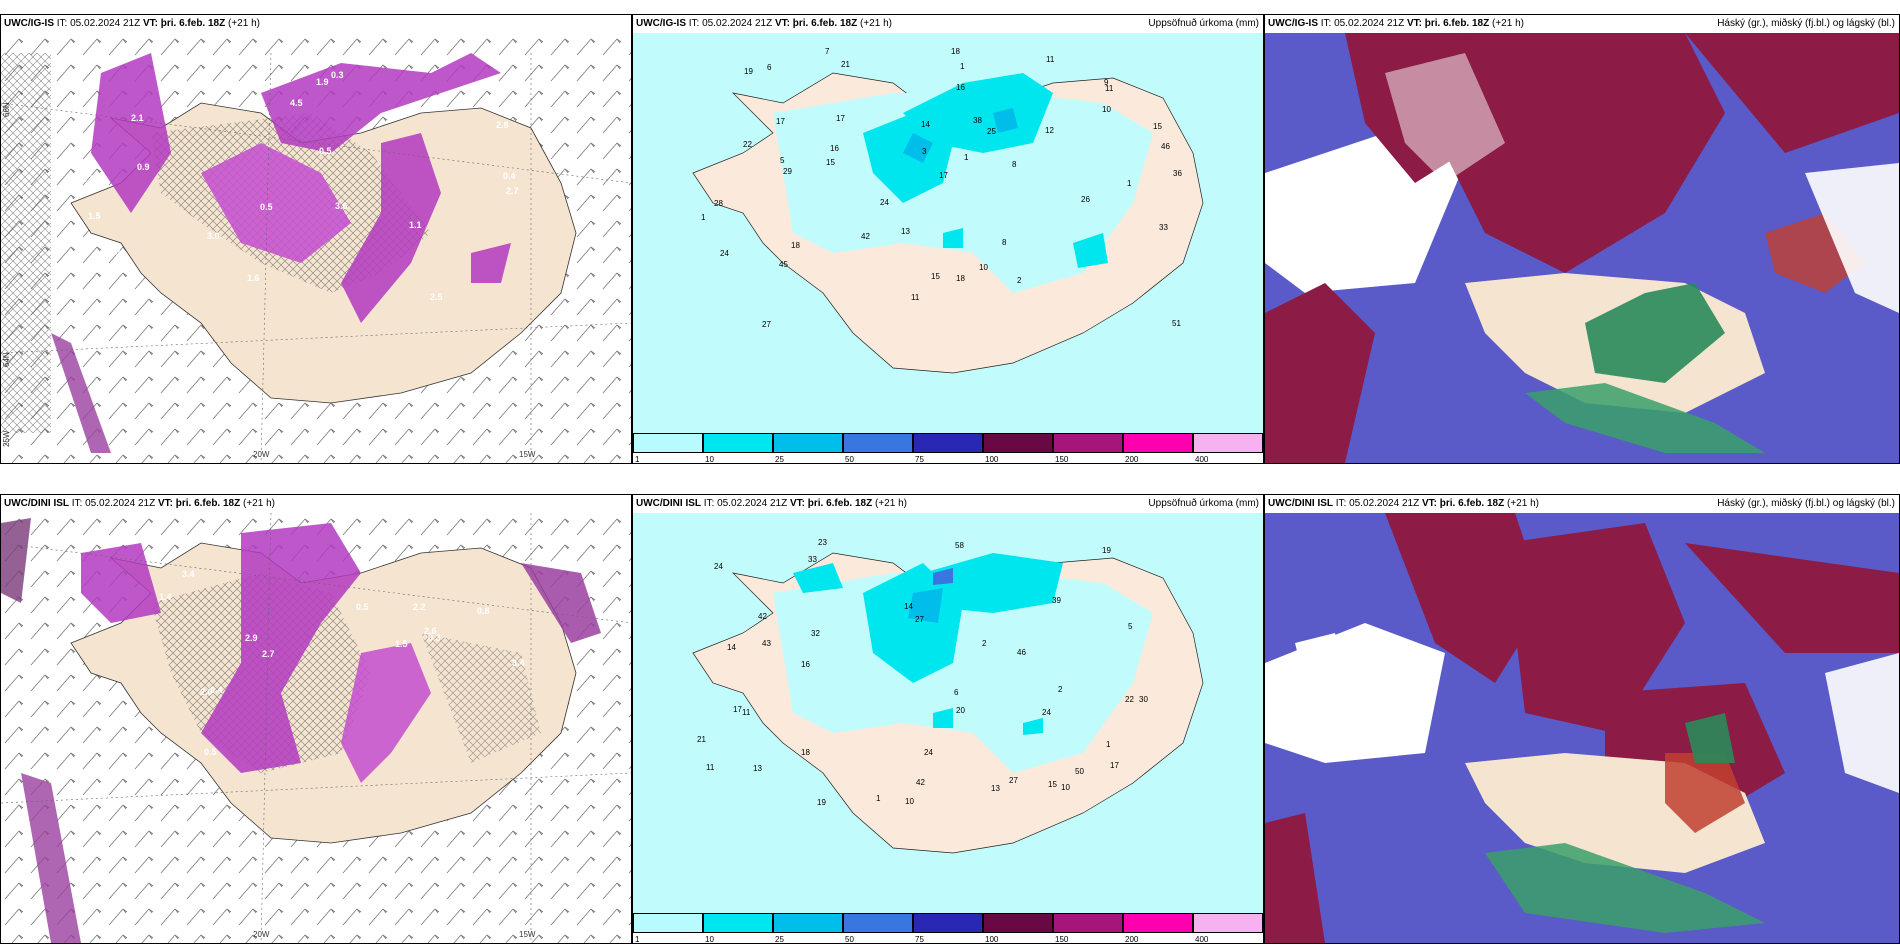 This screenshot has height=950, width=1900. I want to click on map-value-label: 20, so click(960, 710).